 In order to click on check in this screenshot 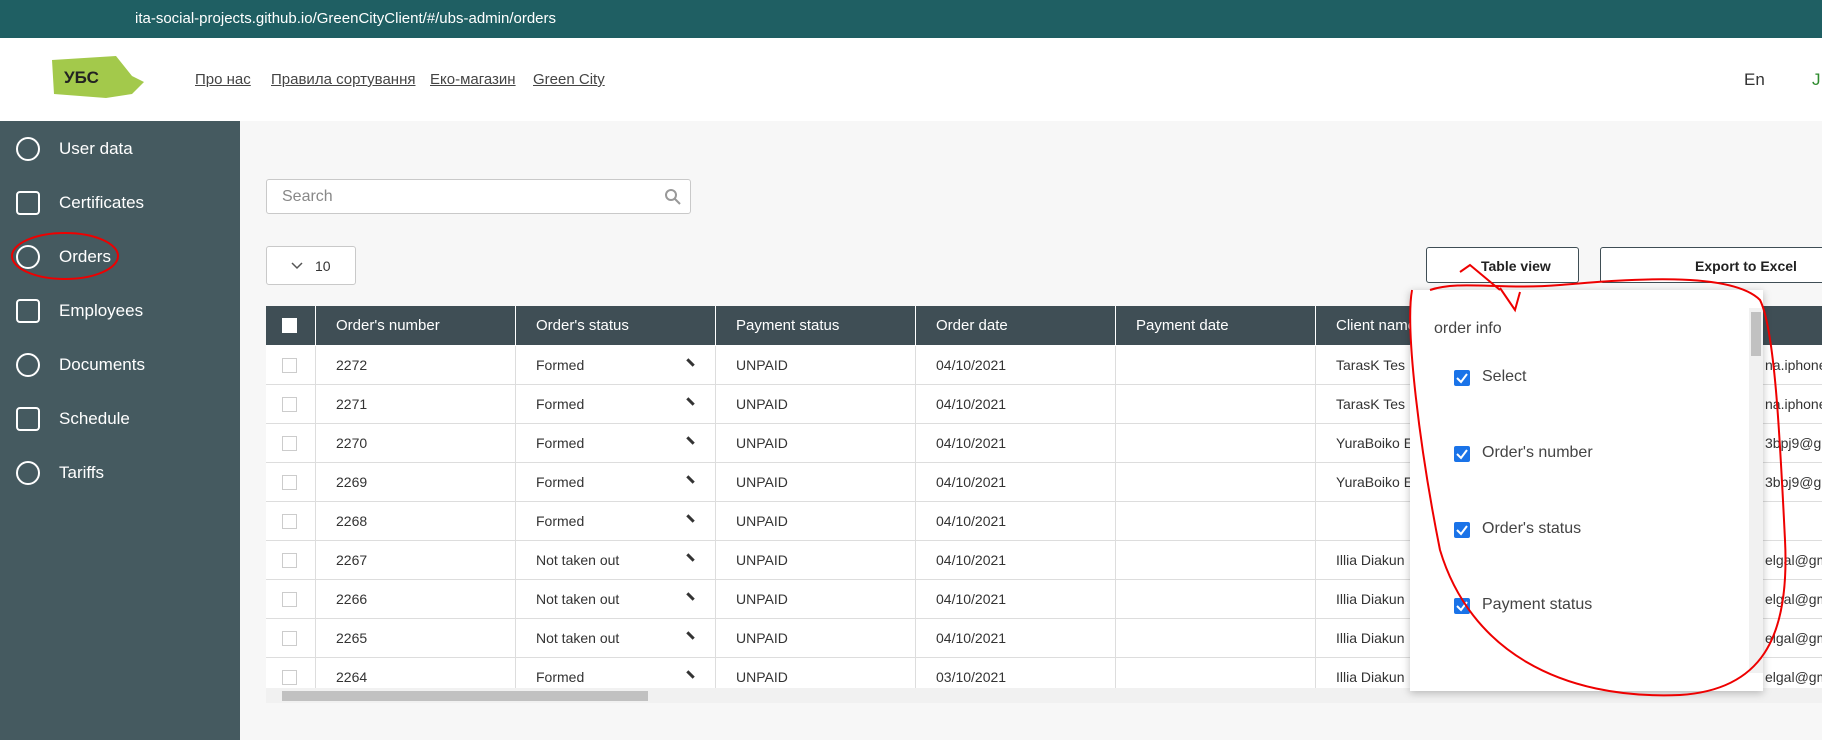, I will do `click(1462, 378)`.